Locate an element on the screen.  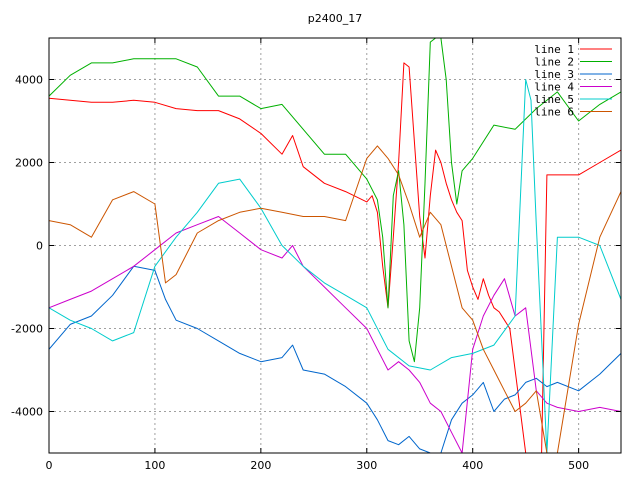
y-tick-label: 4000 is located at coordinates (29, 80).